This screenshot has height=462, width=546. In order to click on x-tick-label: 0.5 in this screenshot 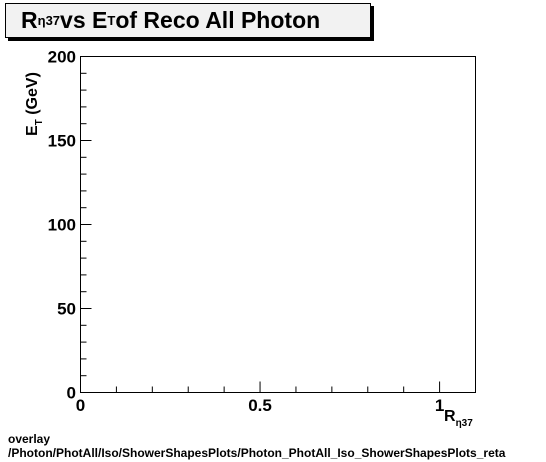, I will do `click(260, 405)`.